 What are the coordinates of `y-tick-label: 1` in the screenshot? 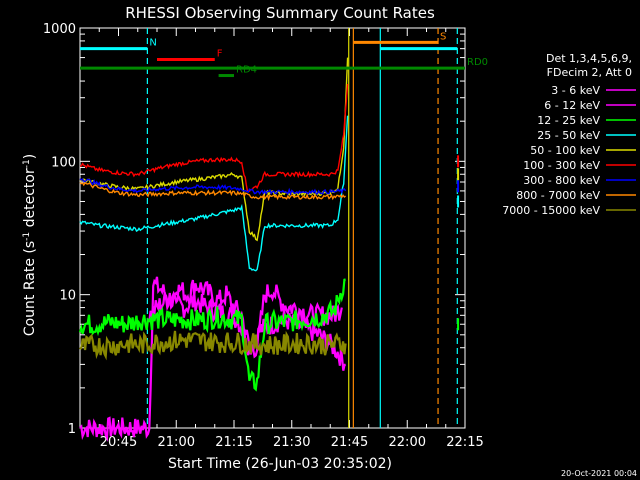 It's located at (72, 429).